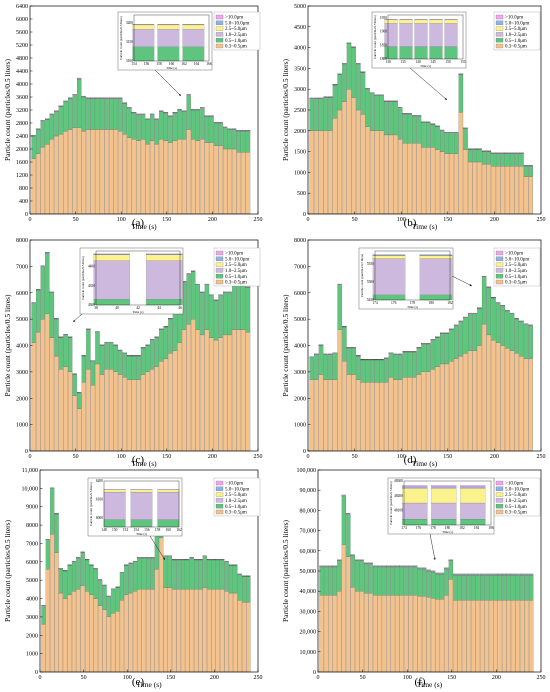  Describe the element at coordinates (84, 678) in the screenshot. I see `x-tick-label: 50` at that location.